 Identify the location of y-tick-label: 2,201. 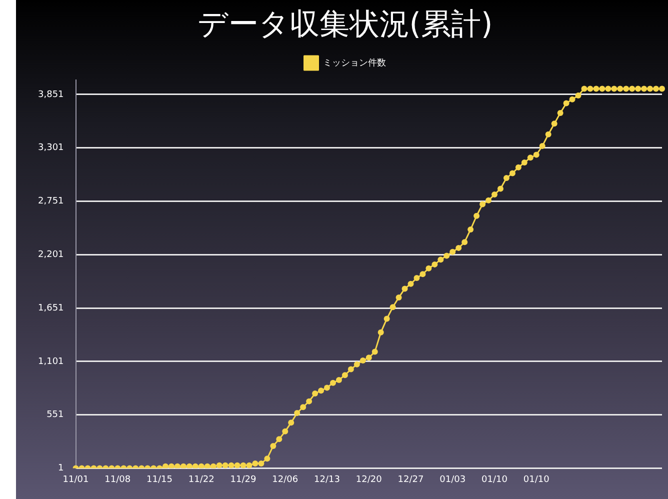
(51, 255).